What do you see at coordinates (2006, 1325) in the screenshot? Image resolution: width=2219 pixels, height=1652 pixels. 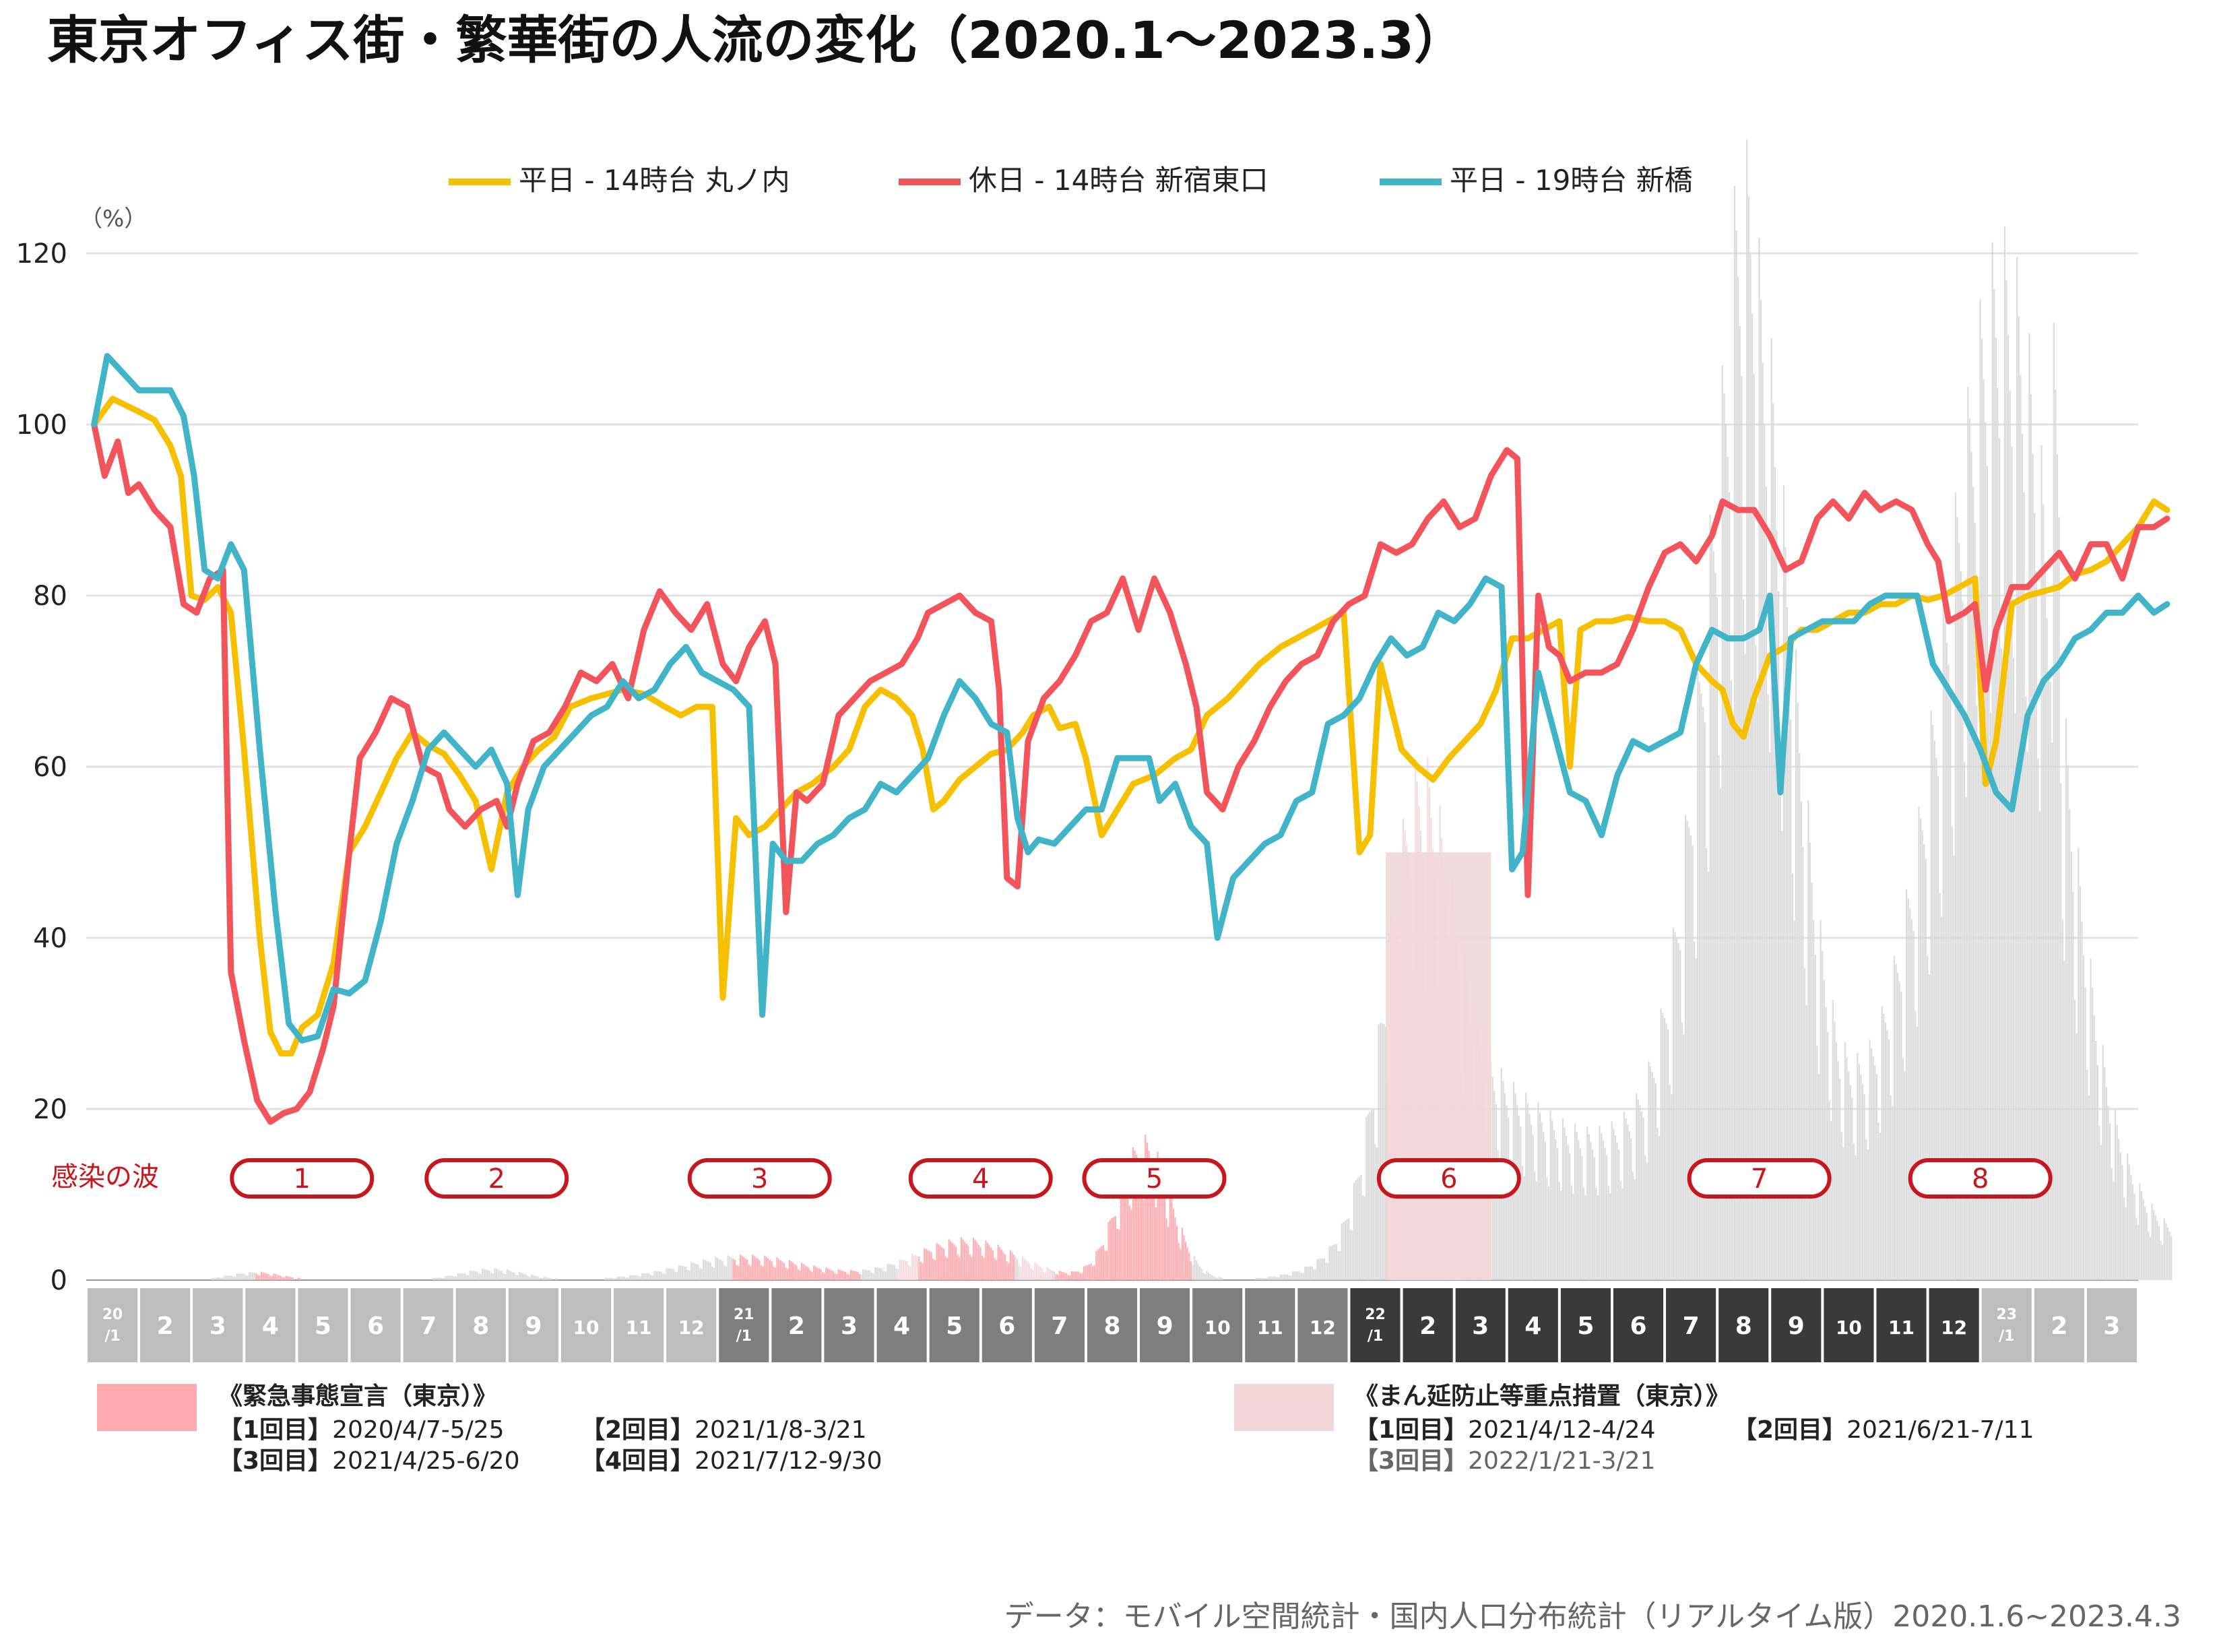 I see `month-cell: 23/1` at bounding box center [2006, 1325].